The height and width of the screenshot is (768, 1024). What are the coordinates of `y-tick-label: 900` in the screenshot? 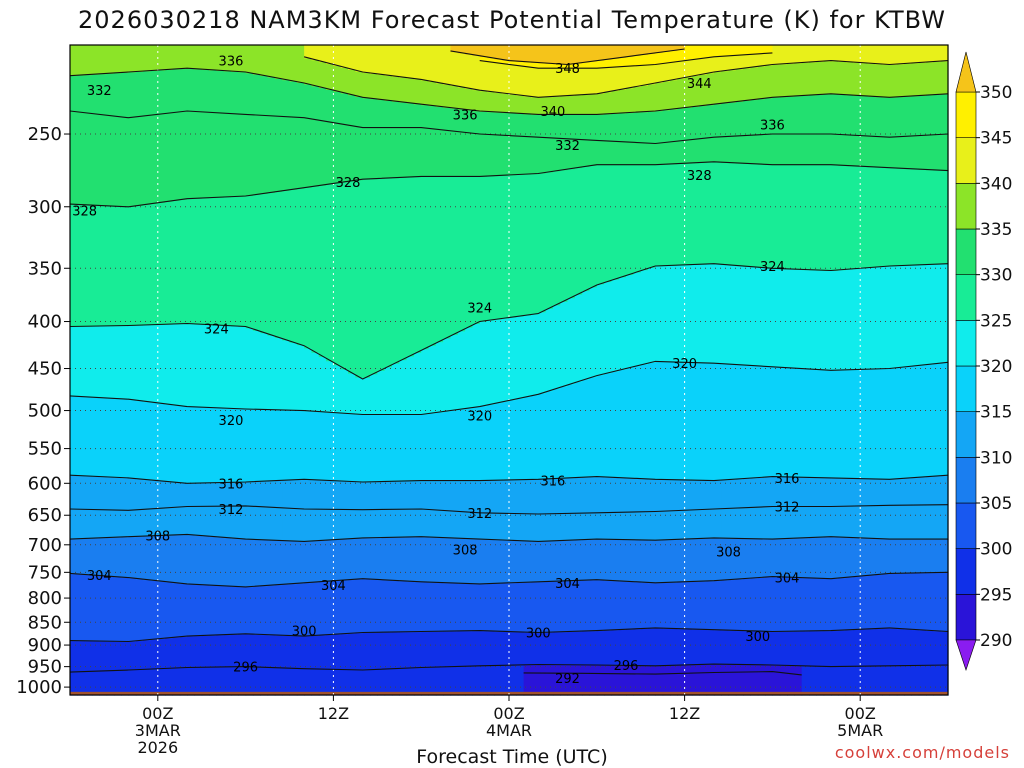 It's located at (45, 645).